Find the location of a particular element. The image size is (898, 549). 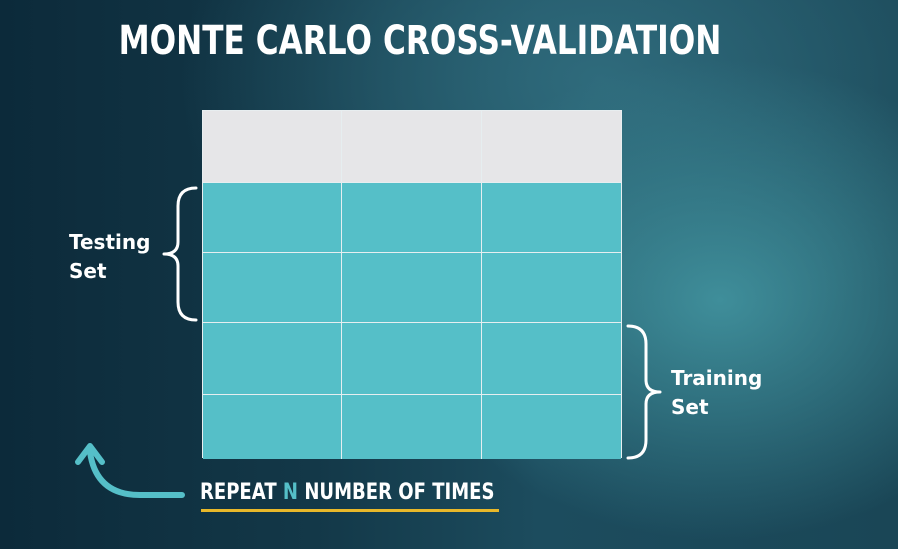

testing-set-label: Testing Set is located at coordinates (109, 257).